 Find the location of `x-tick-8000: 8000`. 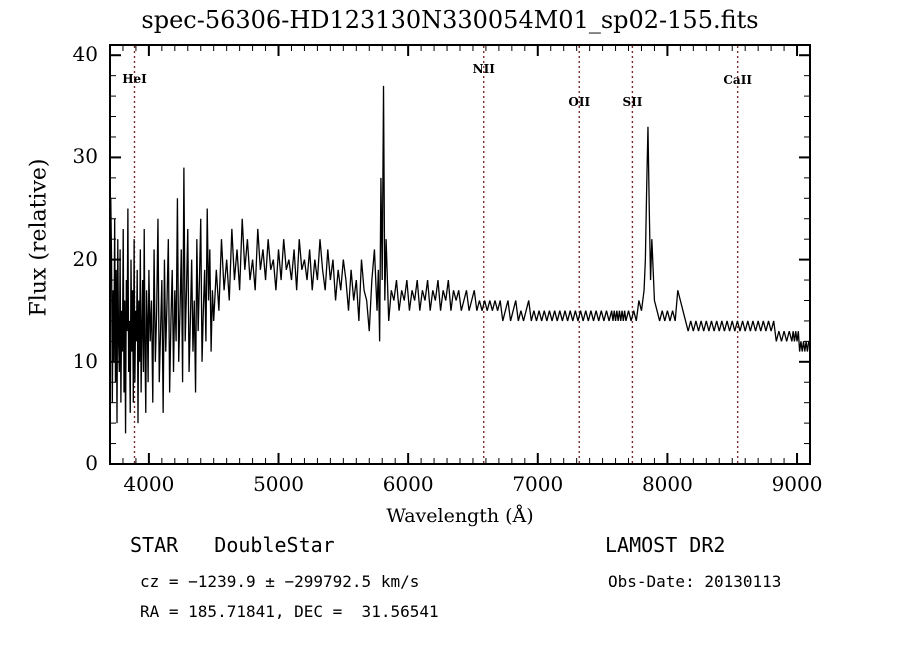

x-tick-8000: 8000 is located at coordinates (667, 484).